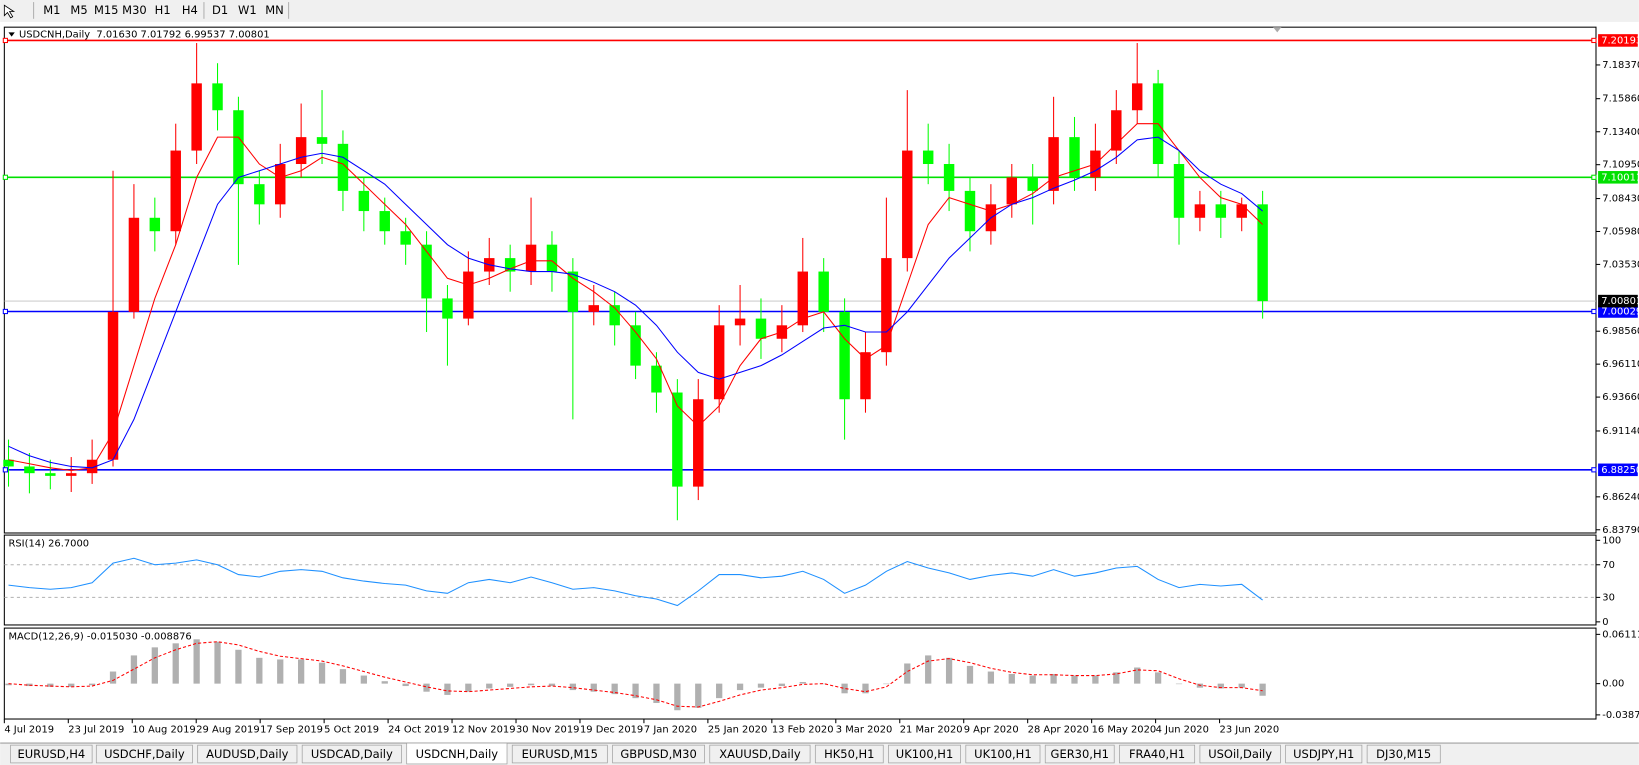 This screenshot has width=1639, height=765. I want to click on timeframe-label: MN, so click(274, 10).